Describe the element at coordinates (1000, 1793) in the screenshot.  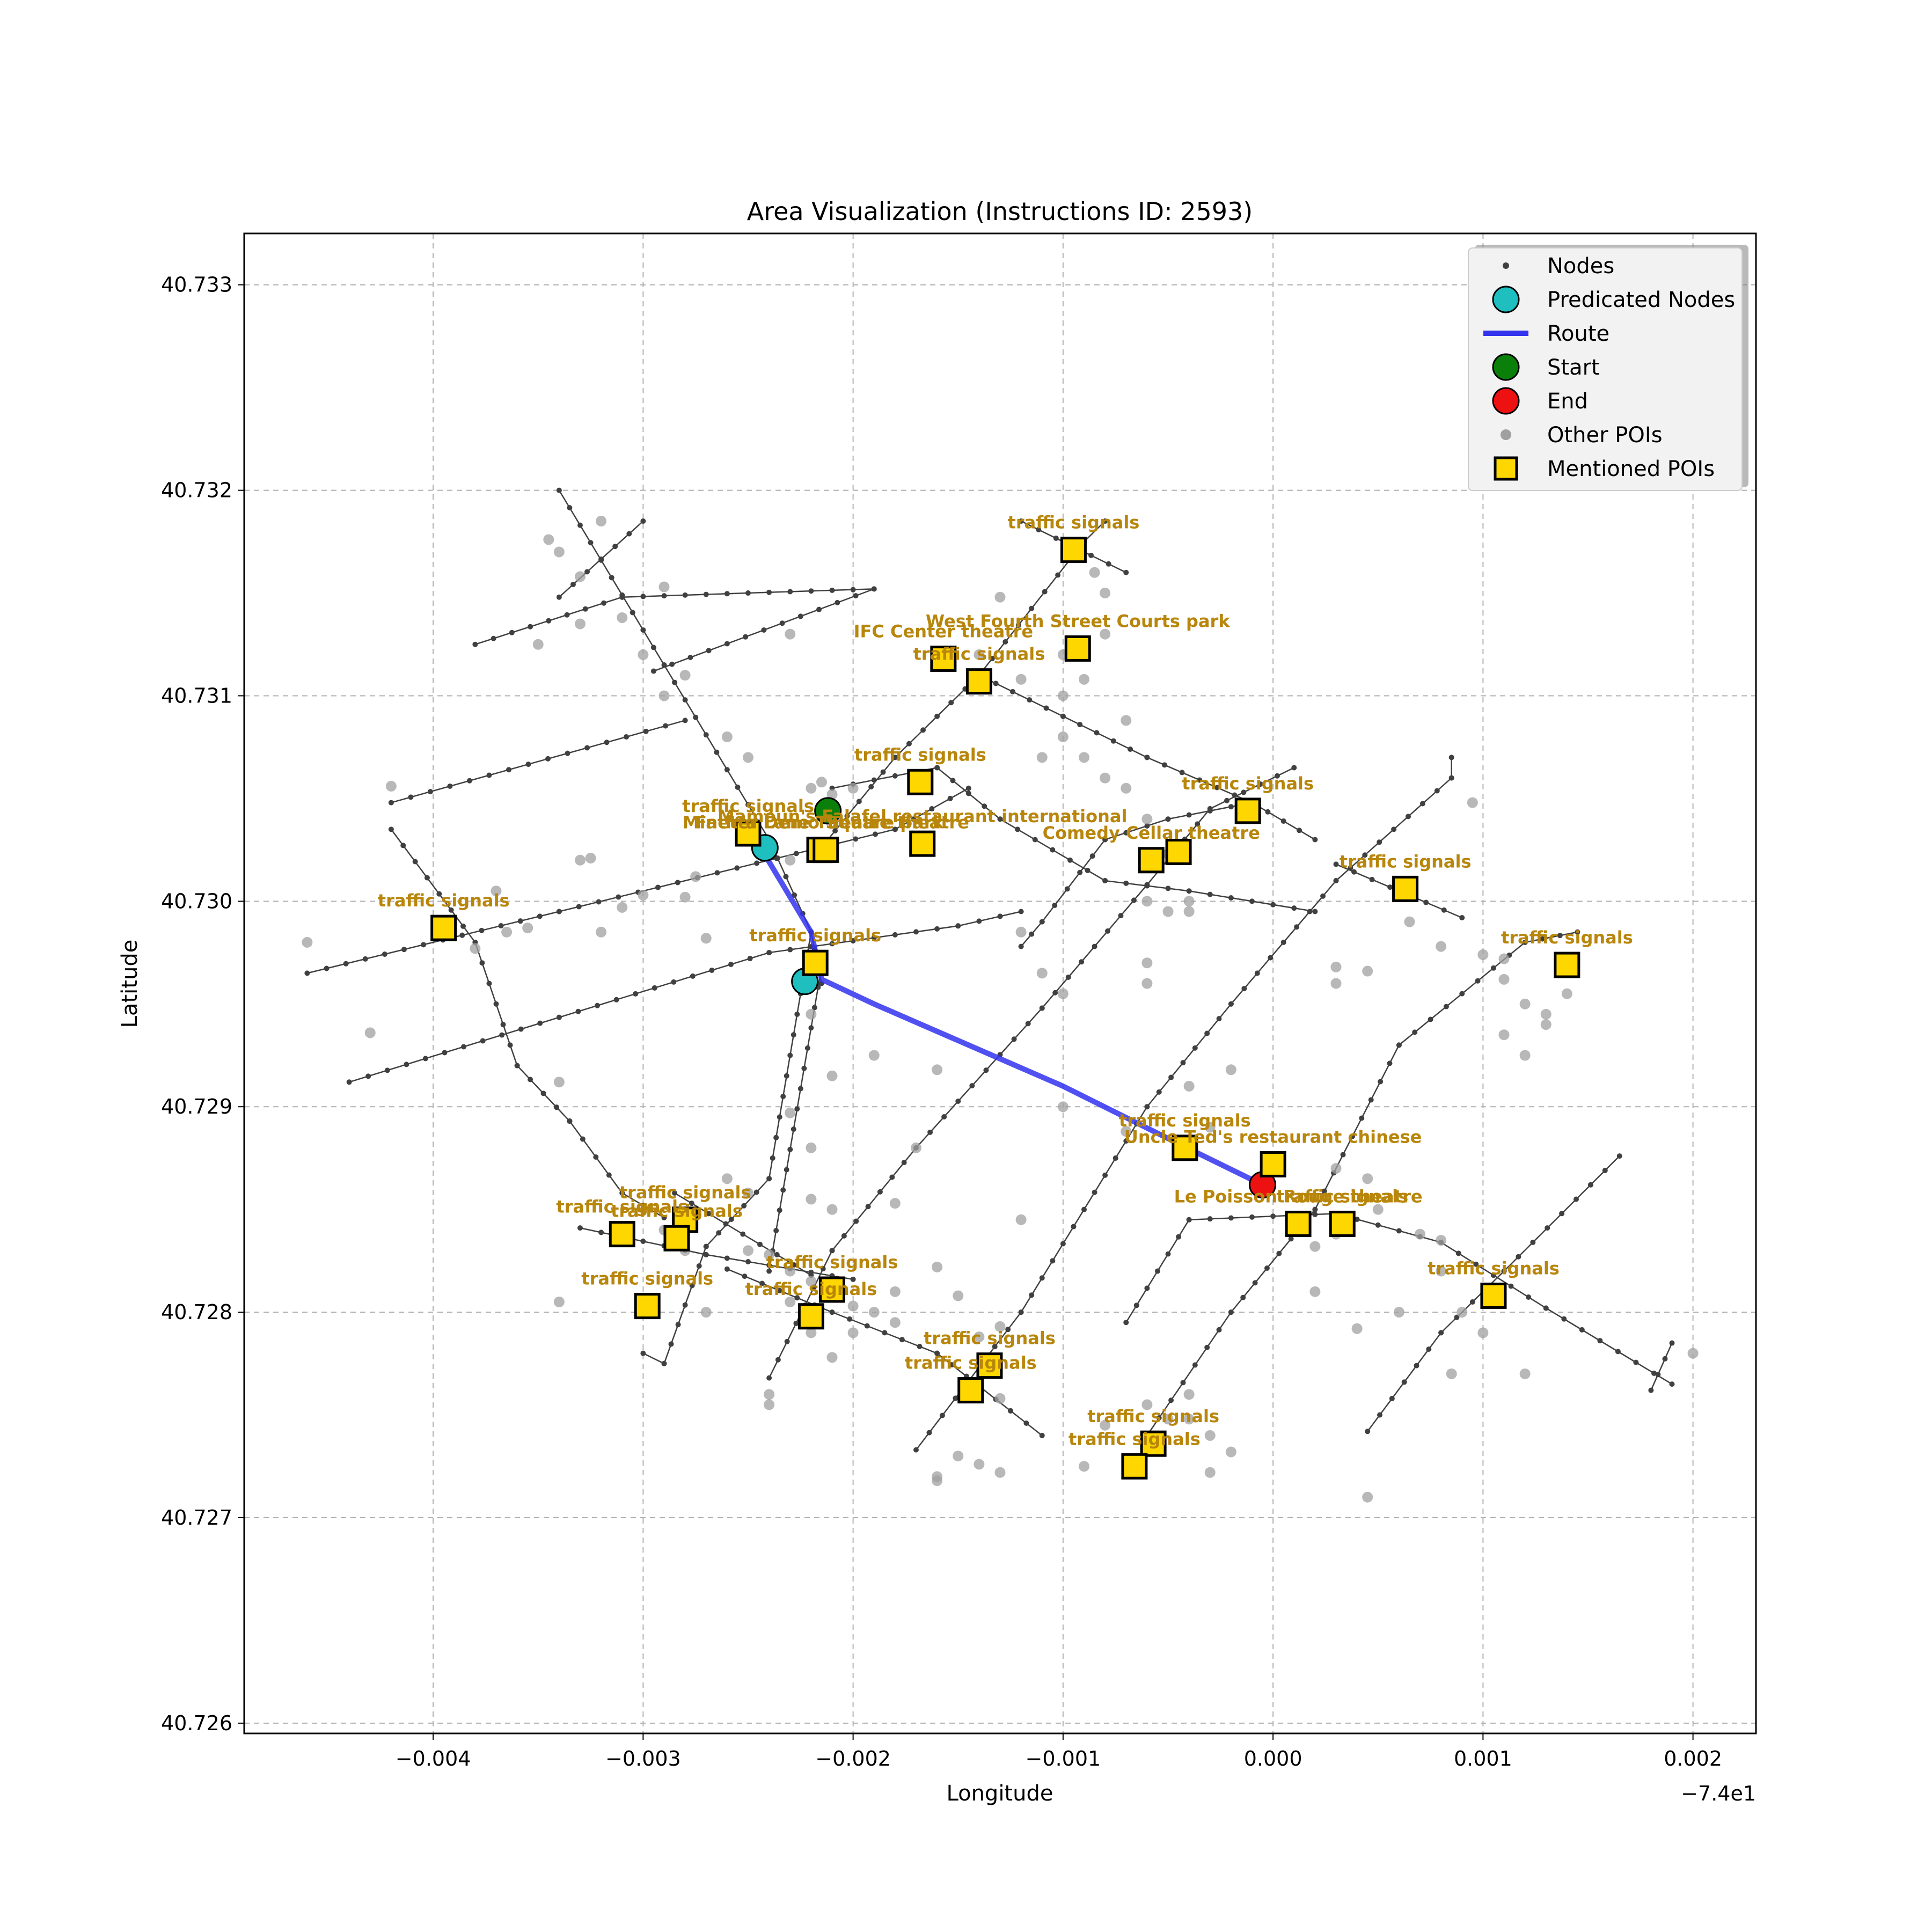
I see `x-axis-label: Longitude` at that location.